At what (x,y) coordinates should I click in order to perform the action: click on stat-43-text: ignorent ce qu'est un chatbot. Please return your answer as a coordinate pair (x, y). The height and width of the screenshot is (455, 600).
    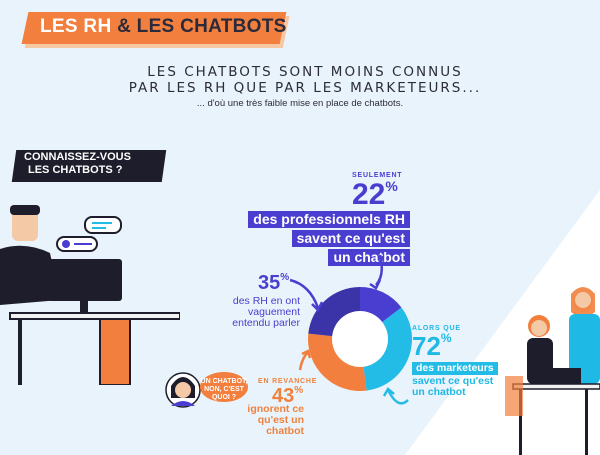
    Looking at the image, I should click on (263, 420).